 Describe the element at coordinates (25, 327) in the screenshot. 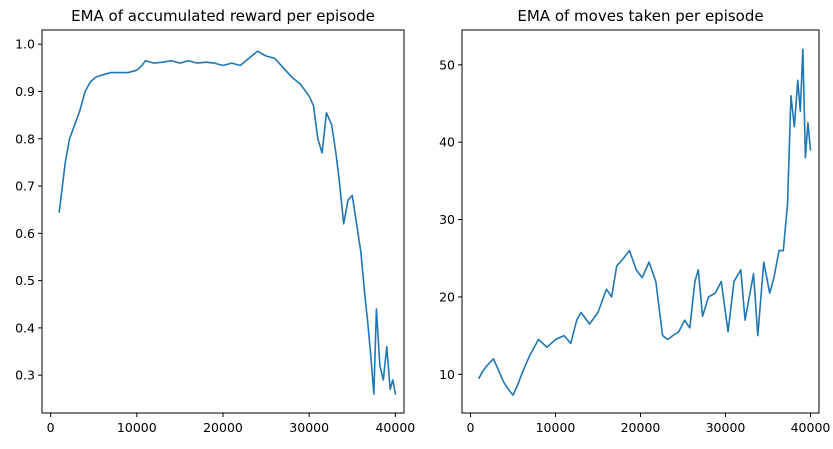

I see `y-tick-label: 0.4` at that location.